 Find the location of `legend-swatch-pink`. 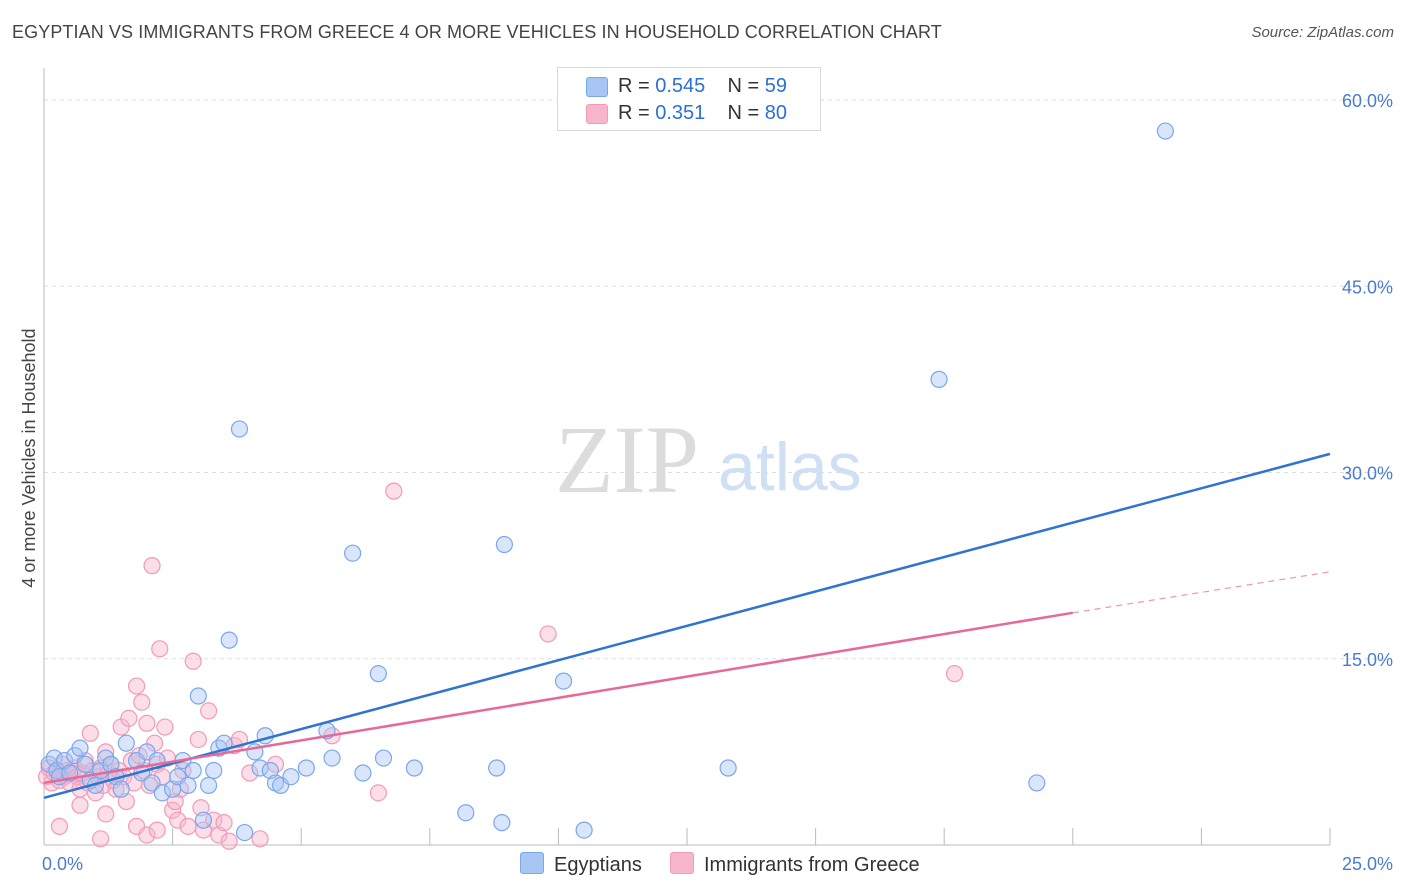

legend-swatch-pink is located at coordinates (597, 114).